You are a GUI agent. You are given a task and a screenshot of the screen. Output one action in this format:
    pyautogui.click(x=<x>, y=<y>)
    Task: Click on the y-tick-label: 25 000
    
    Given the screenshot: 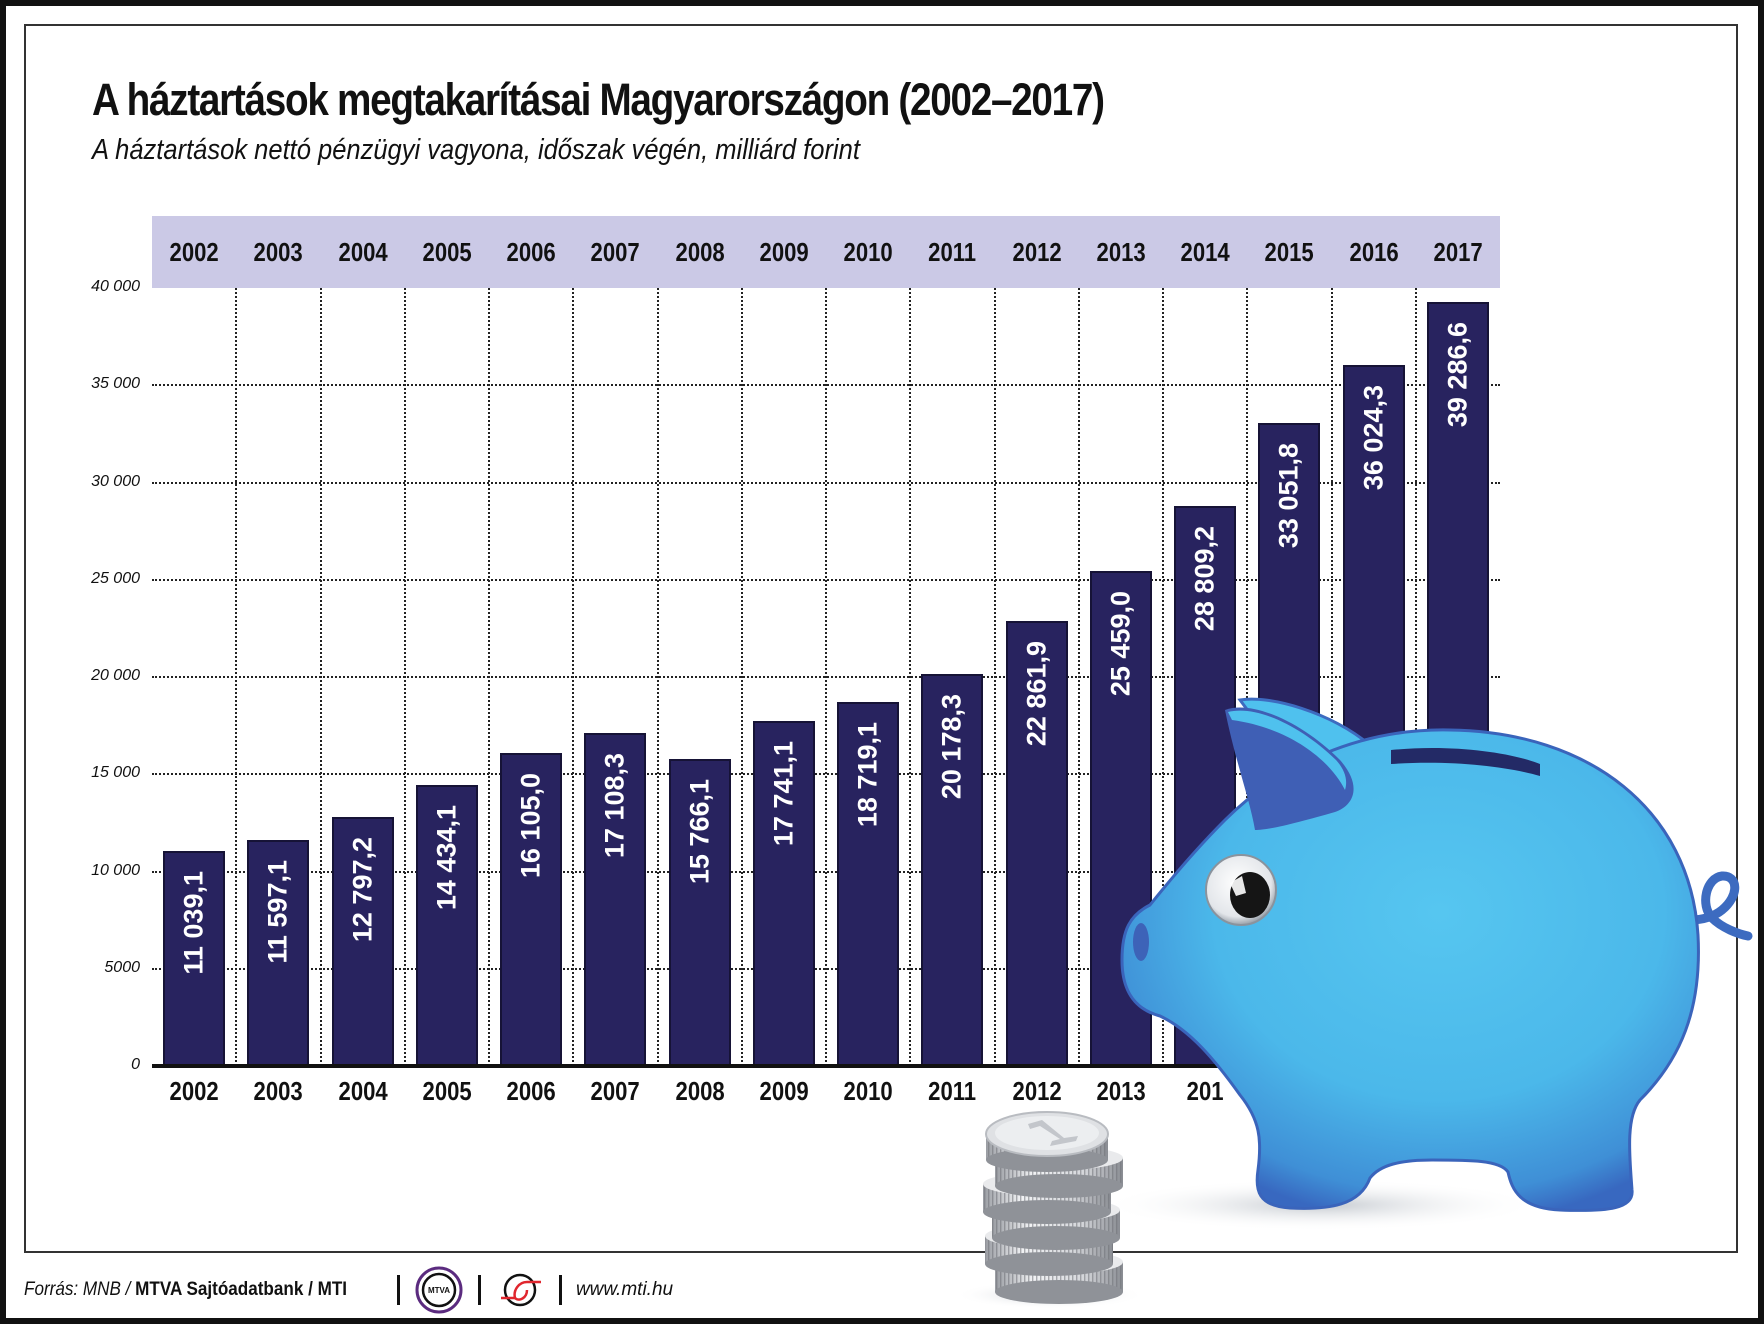 What is the action you would take?
    pyautogui.click(x=115, y=578)
    